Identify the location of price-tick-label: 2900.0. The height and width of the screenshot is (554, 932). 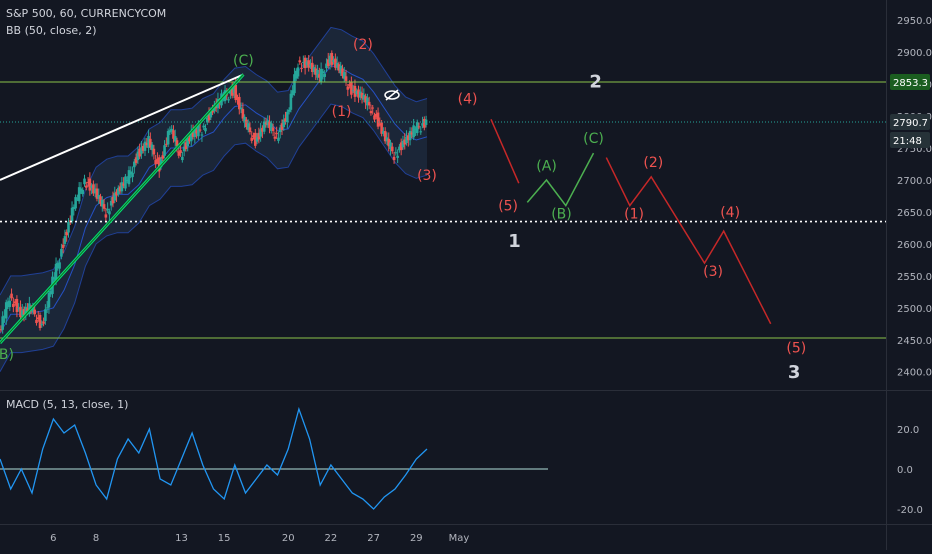
(914, 53).